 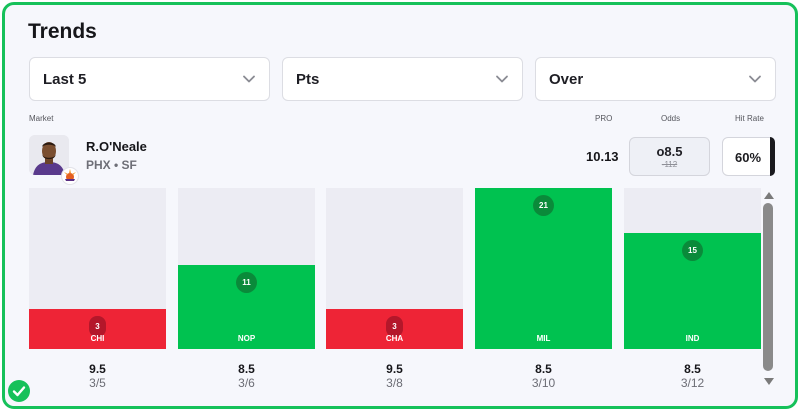 I want to click on game-bar: 21 MIL, so click(x=543, y=268).